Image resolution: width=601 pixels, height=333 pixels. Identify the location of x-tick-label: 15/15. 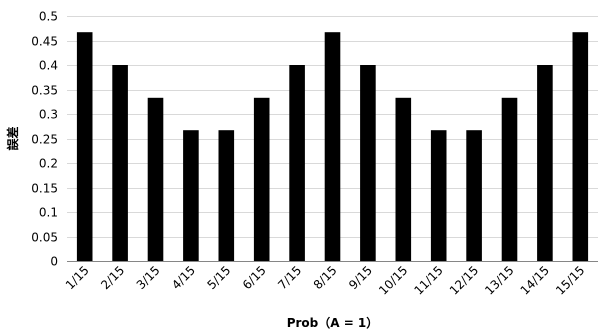
(570, 280).